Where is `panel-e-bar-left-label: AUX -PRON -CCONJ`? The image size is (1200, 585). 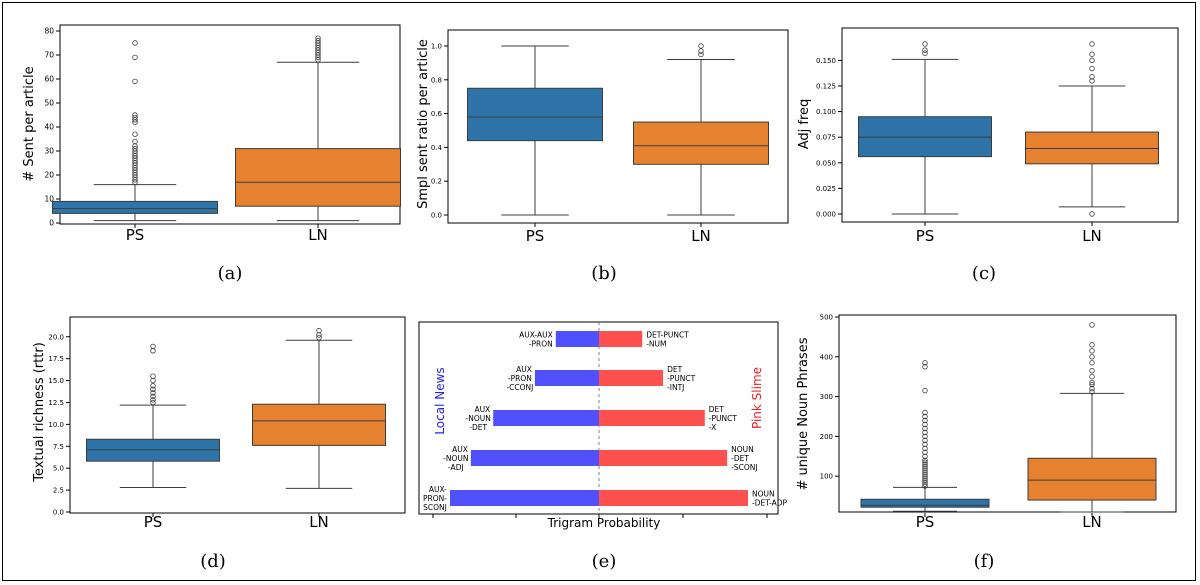
panel-e-bar-left-label: AUX -PRON -CCONJ is located at coordinates (519, 378).